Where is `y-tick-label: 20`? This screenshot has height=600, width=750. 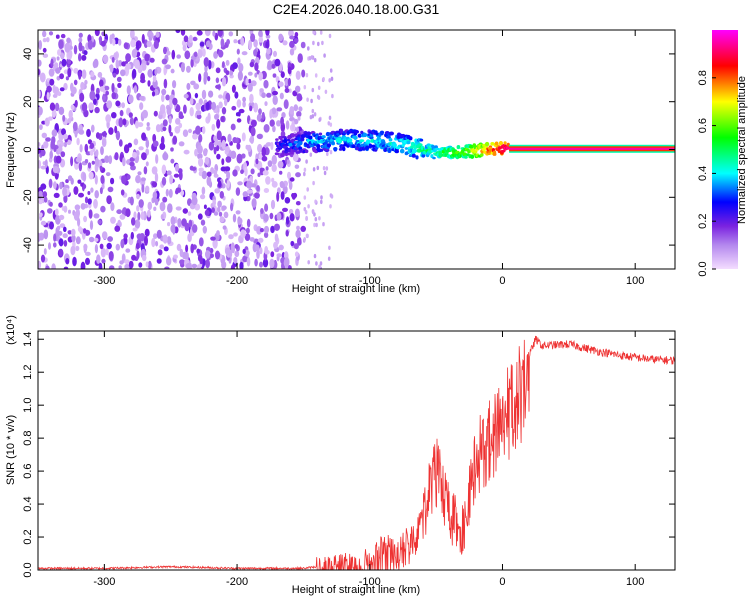
y-tick-label: 20 is located at coordinates (28, 102).